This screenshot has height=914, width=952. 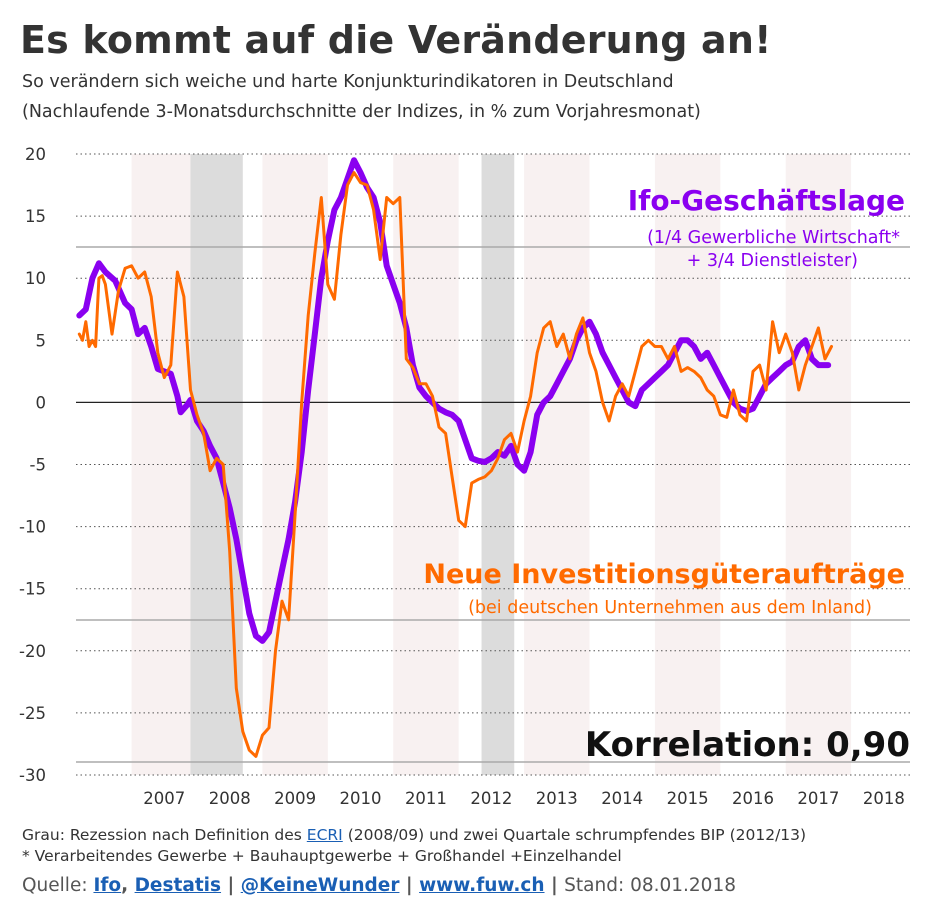 What do you see at coordinates (426, 798) in the screenshot?
I see `x-tick-label: 2011` at bounding box center [426, 798].